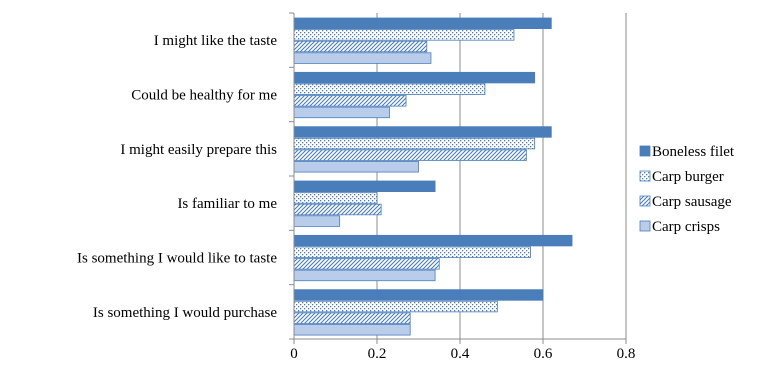 Image resolution: width=779 pixels, height=366 pixels. What do you see at coordinates (216, 41) in the screenshot?
I see `category-label: I might like the taste` at bounding box center [216, 41].